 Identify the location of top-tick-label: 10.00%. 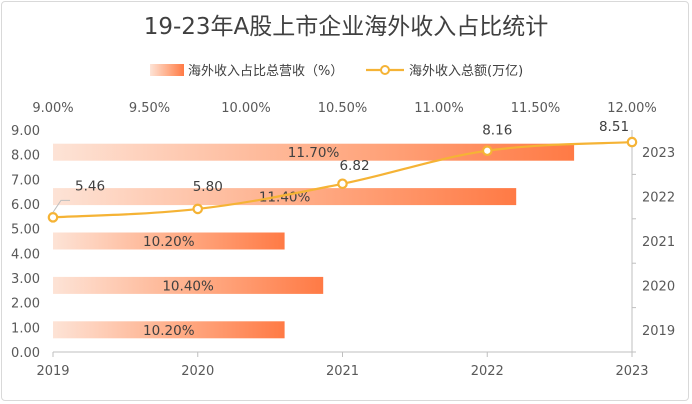
(246, 108).